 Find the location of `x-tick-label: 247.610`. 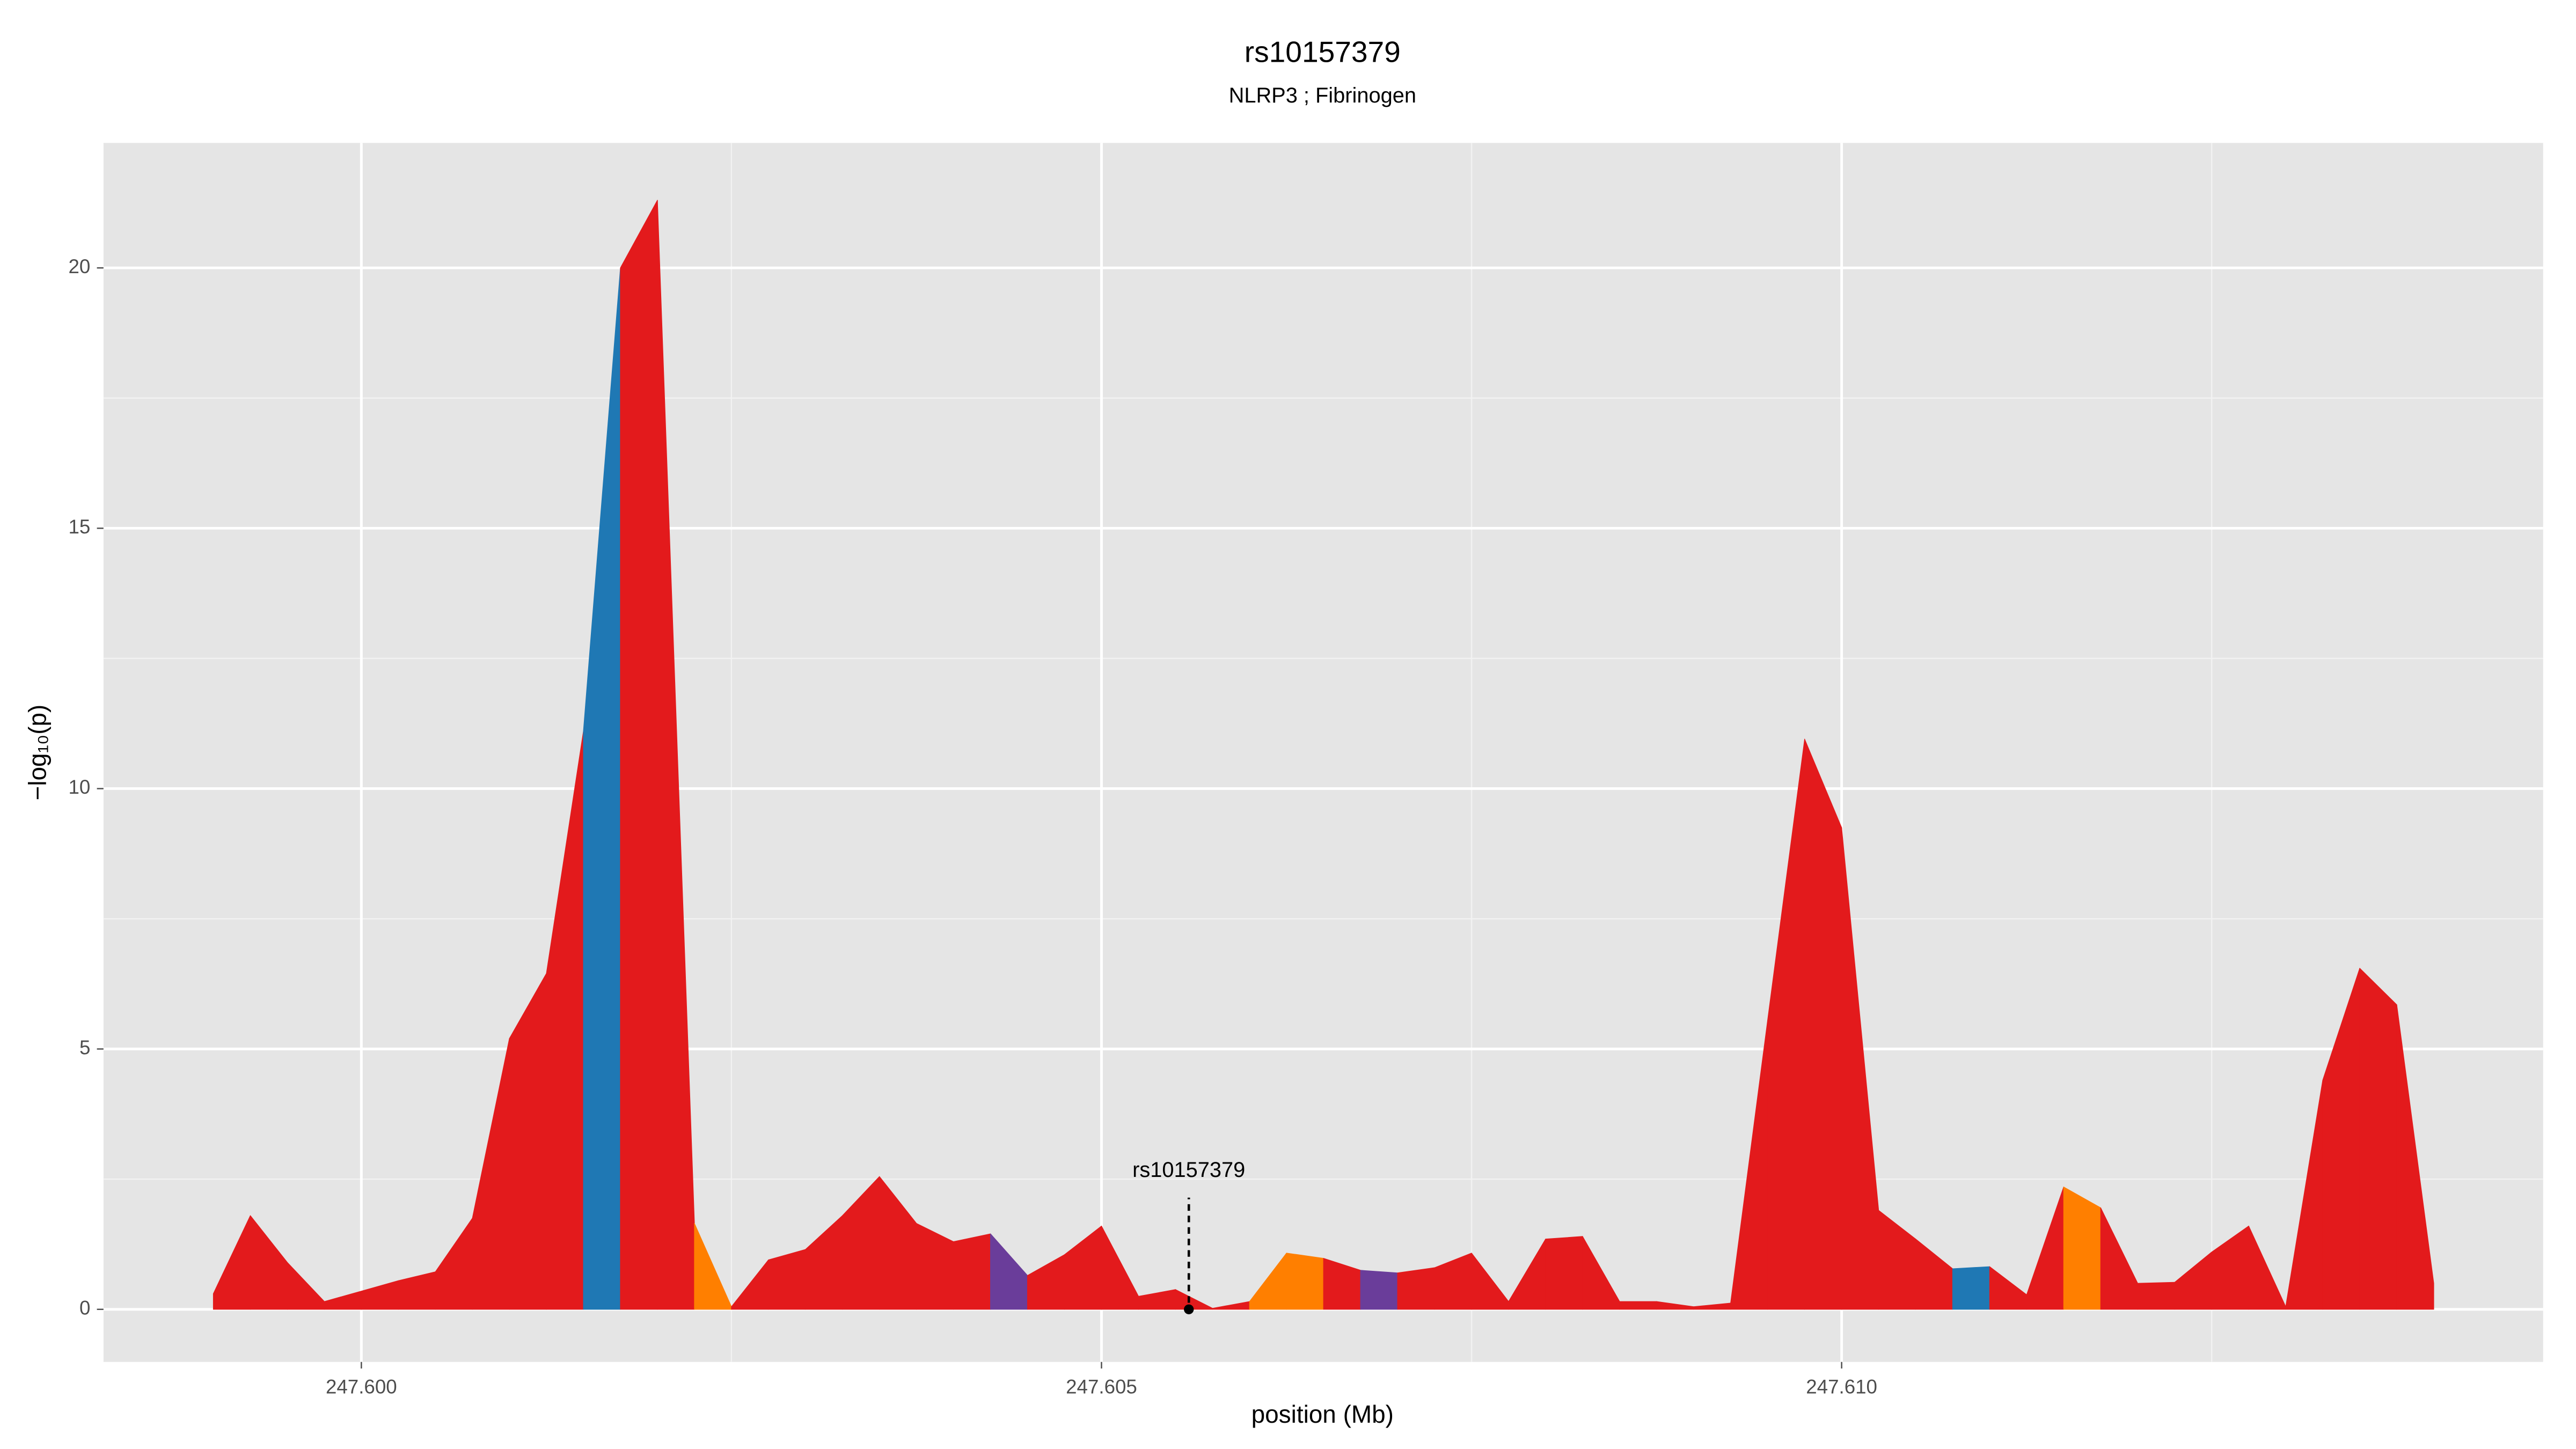

x-tick-label: 247.610 is located at coordinates (1841, 1386).